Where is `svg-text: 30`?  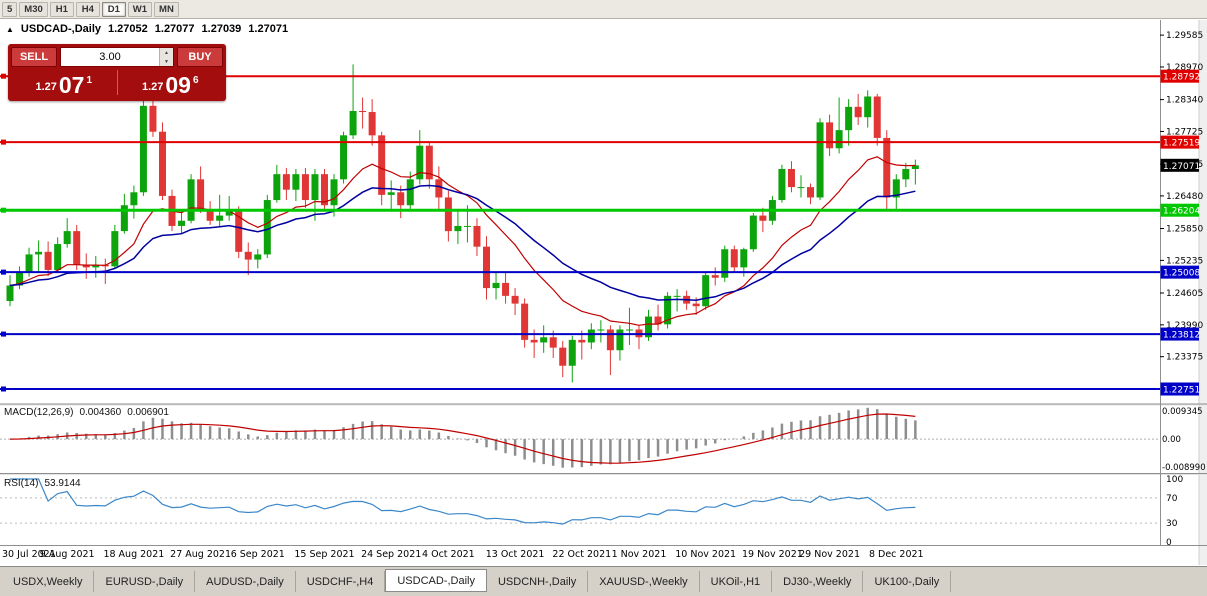 svg-text: 30 is located at coordinates (1172, 524).